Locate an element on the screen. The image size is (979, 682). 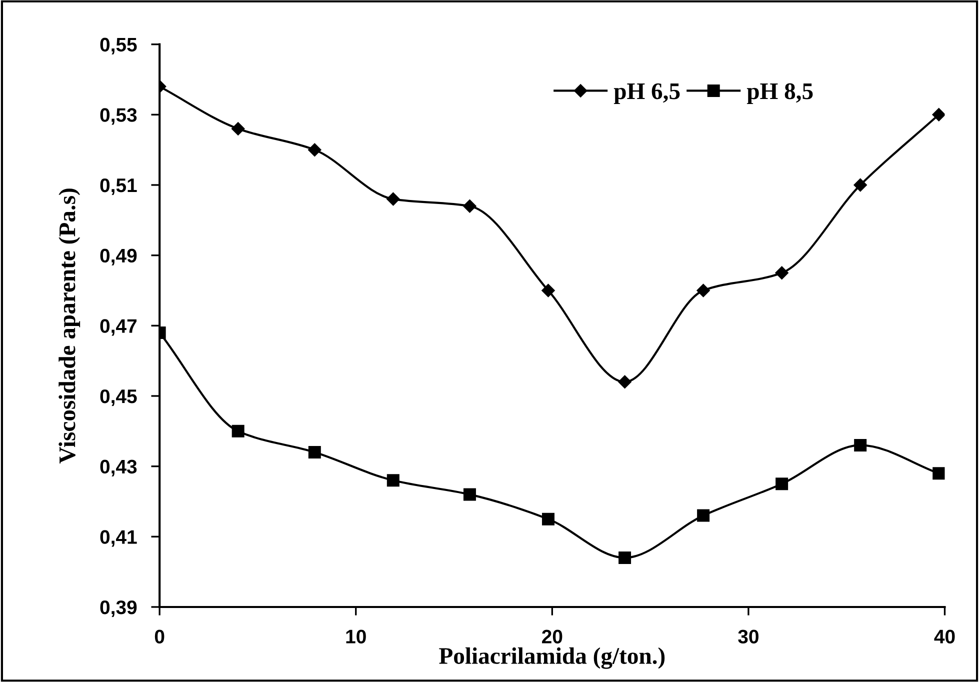
x-tick-label: 0 is located at coordinates (159, 637).